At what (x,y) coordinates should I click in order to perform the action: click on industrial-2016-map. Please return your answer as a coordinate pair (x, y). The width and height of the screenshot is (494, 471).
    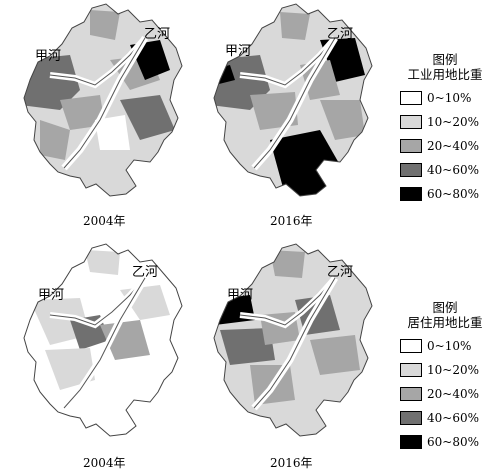
    Looking at the image, I should click on (293, 100).